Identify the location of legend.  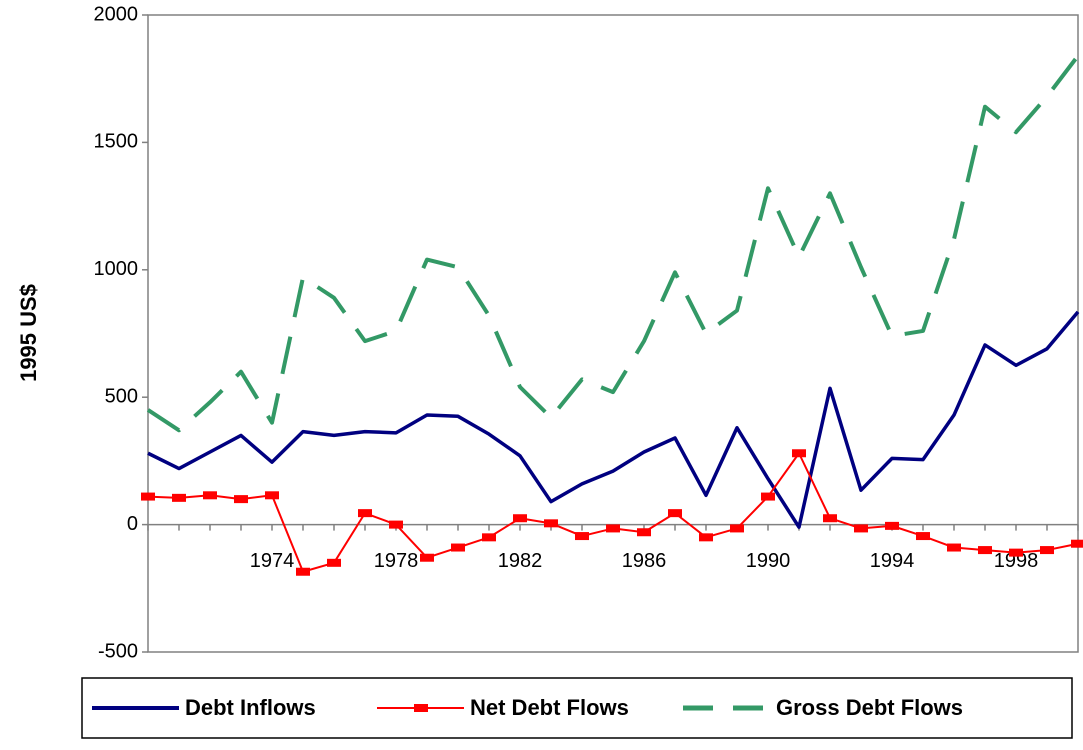
(577, 708).